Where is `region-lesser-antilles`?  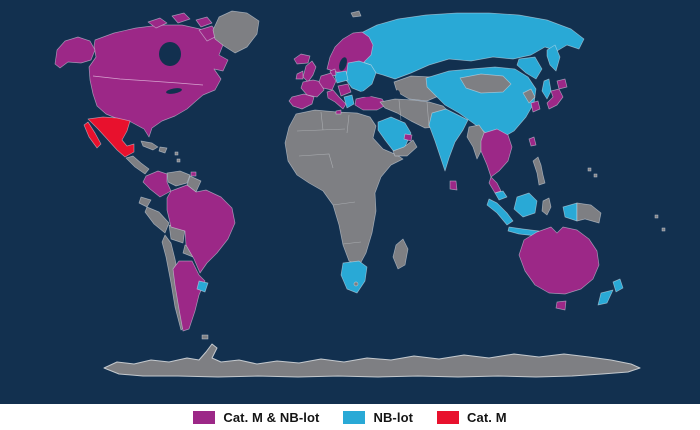
region-lesser-antilles is located at coordinates (177, 157).